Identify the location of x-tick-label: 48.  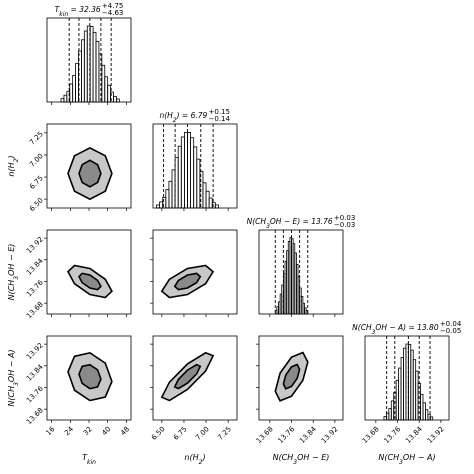
(125, 431).